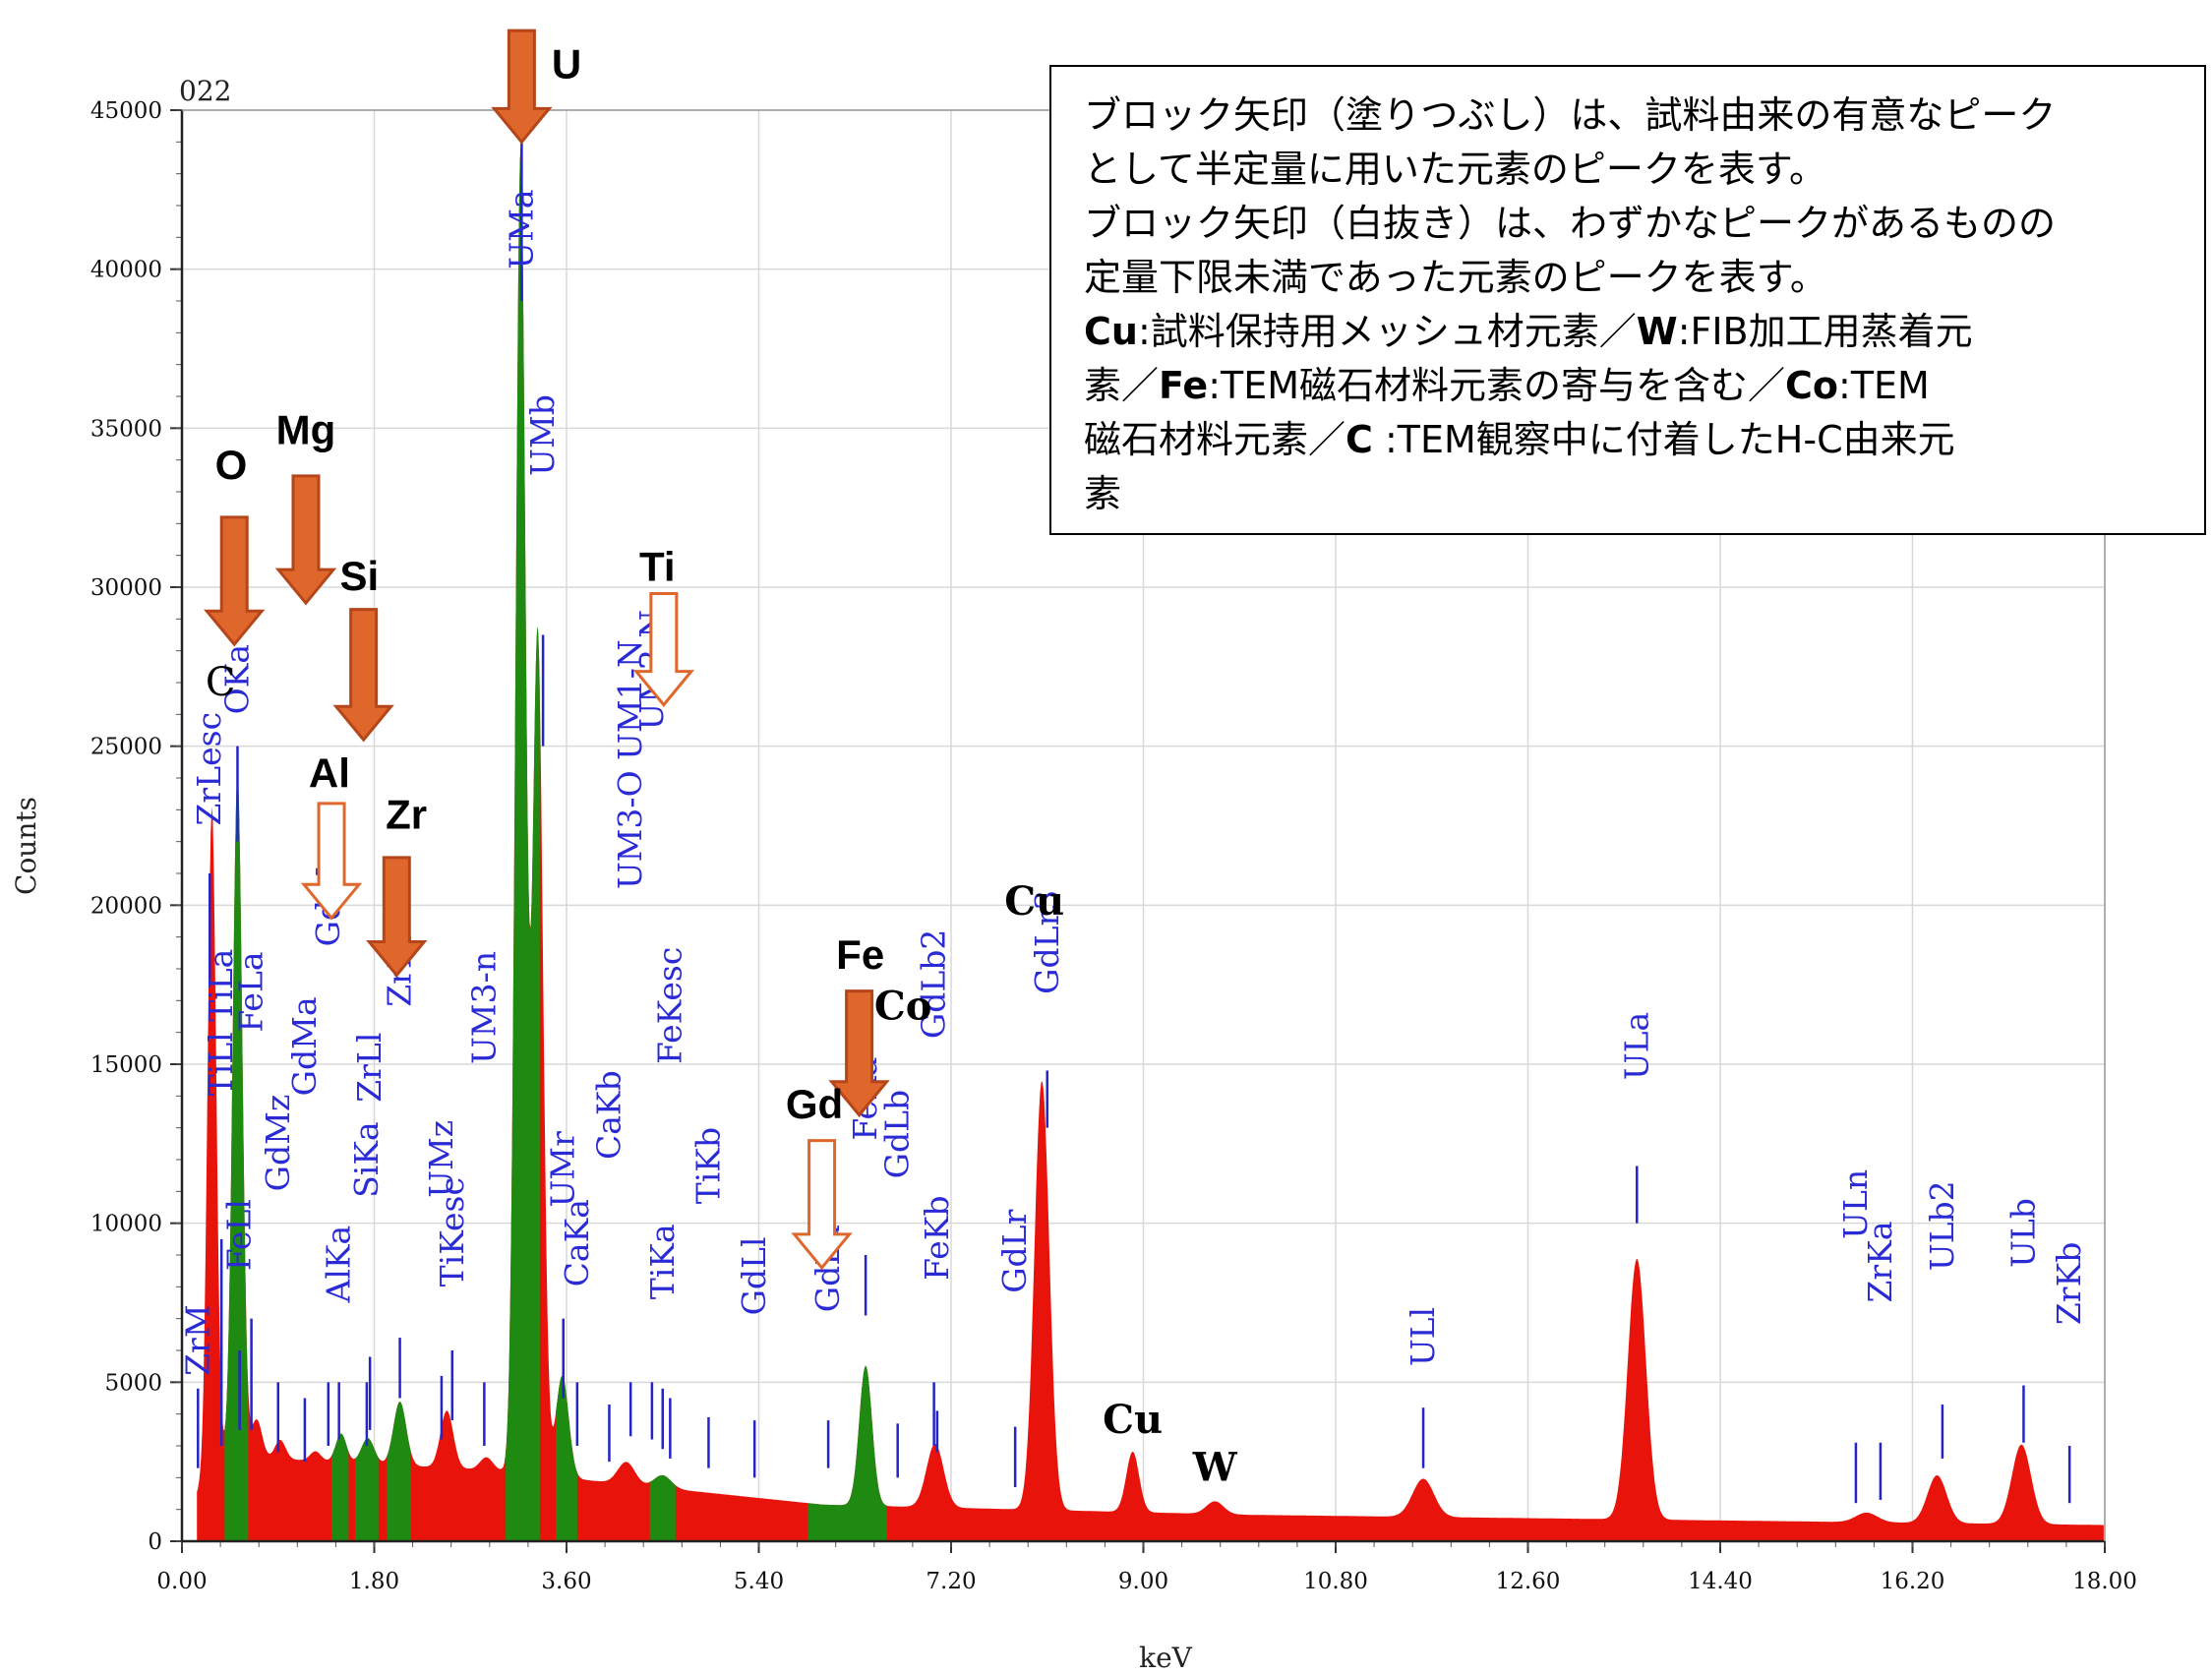 This screenshot has width=2212, height=1675. I want to click on cont-2: 磁石材料元素／, so click(1215, 439).